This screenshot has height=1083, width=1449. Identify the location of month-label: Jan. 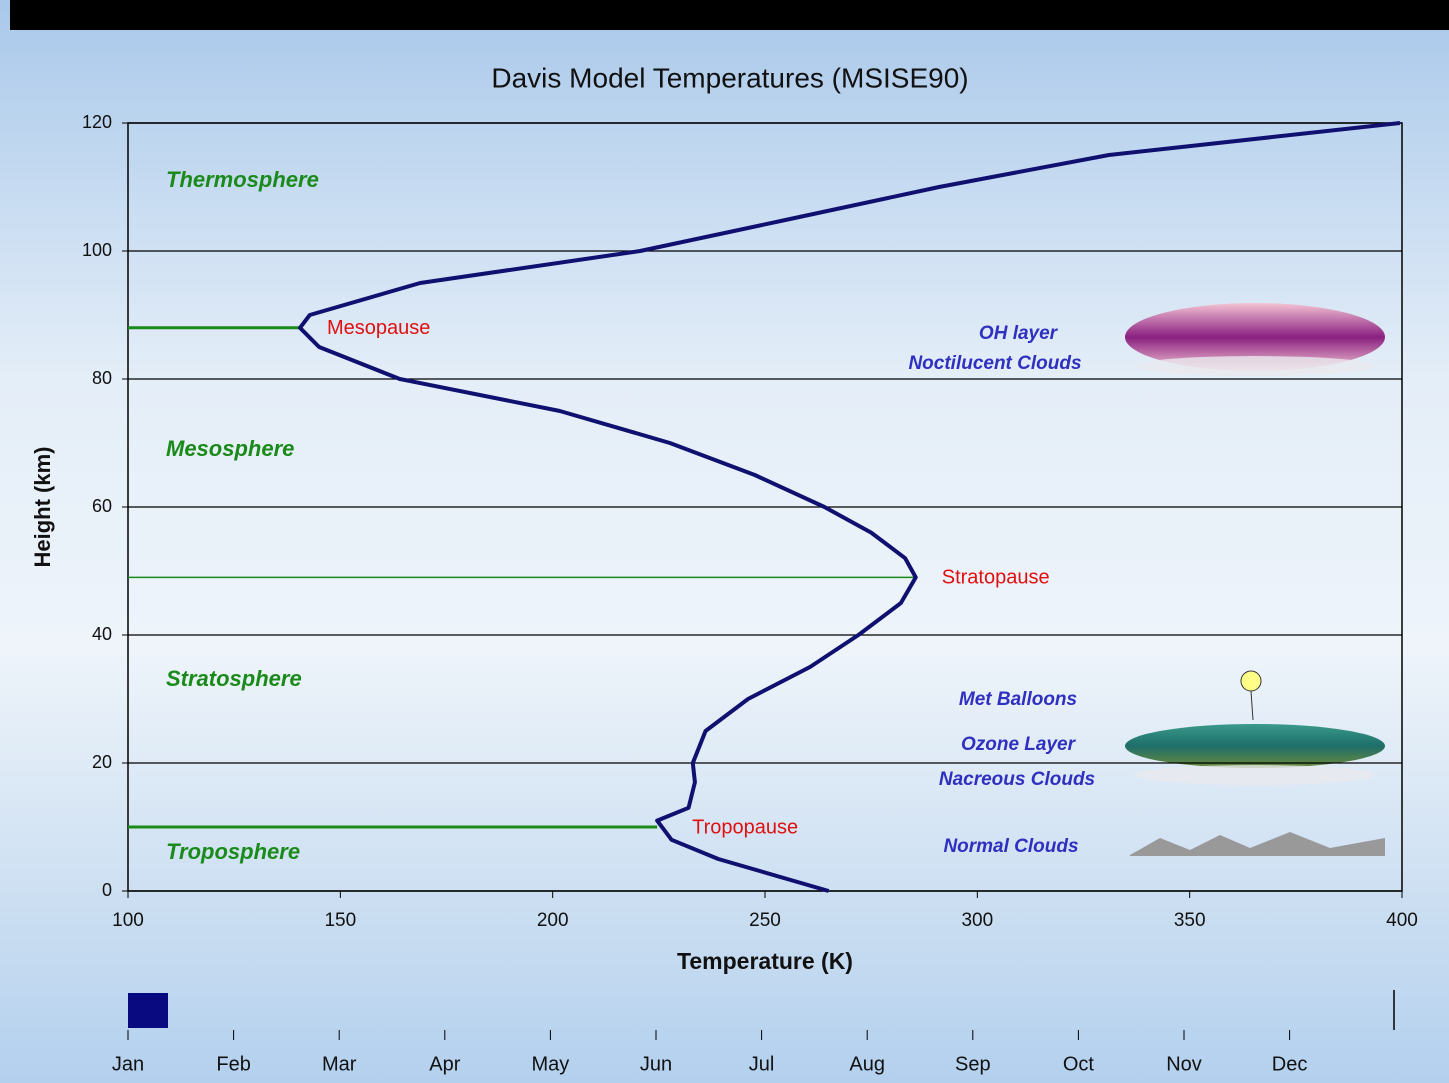
(128, 1064).